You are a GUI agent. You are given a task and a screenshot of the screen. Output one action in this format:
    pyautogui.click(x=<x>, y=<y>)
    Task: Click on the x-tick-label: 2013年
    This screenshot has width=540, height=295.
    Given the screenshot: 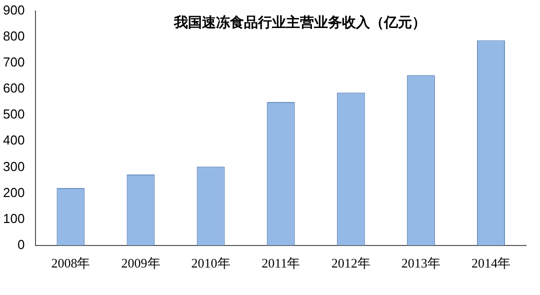 What is the action you would take?
    pyautogui.click(x=420, y=263)
    